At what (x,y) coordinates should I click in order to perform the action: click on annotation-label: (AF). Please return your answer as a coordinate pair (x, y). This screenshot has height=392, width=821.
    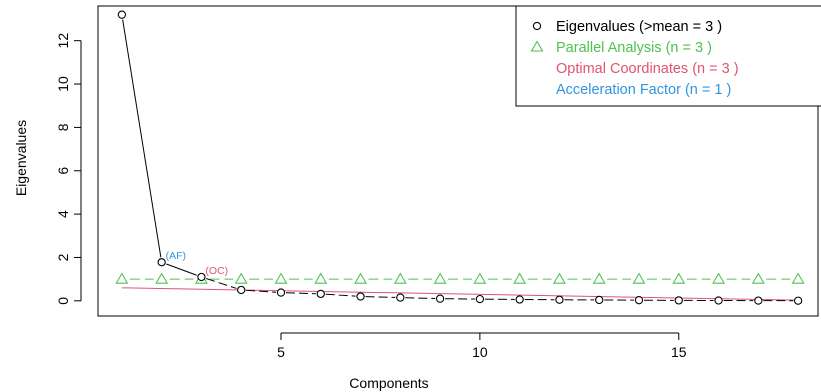
    Looking at the image, I should click on (176, 256).